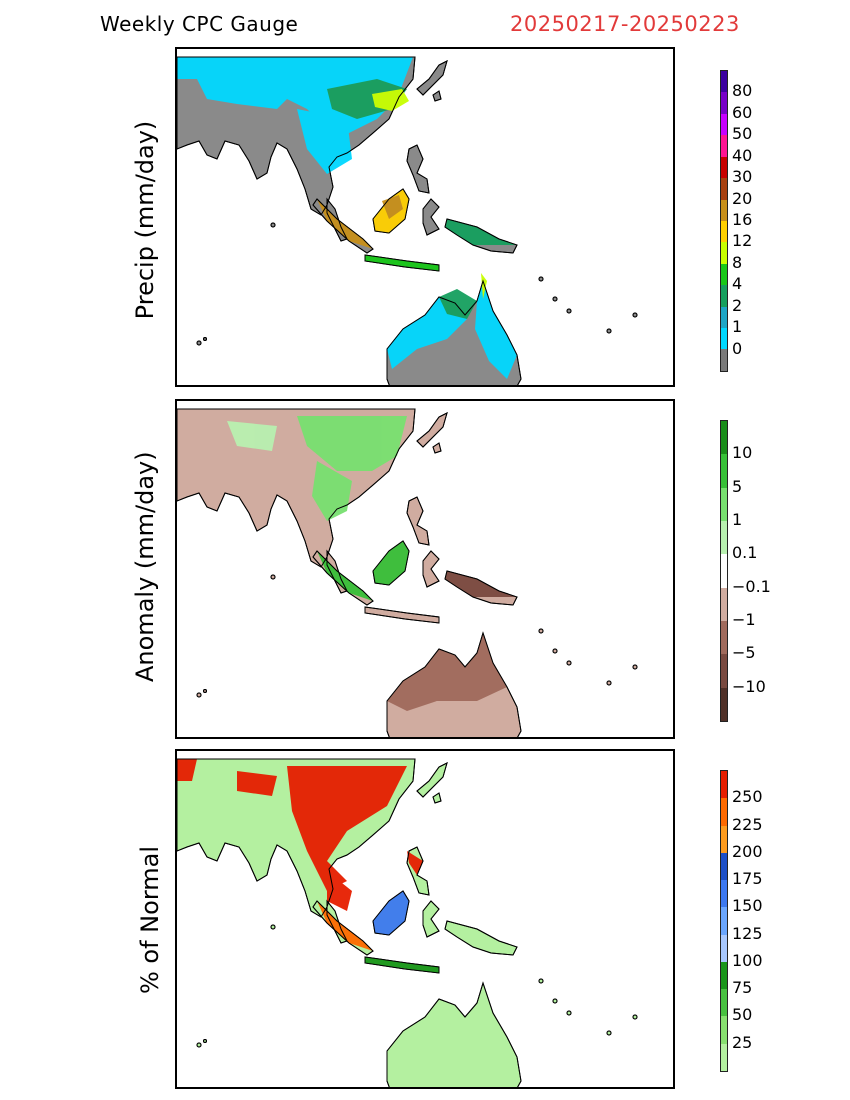  I want to click on colorbar-tick-label: 150, so click(747, 906).